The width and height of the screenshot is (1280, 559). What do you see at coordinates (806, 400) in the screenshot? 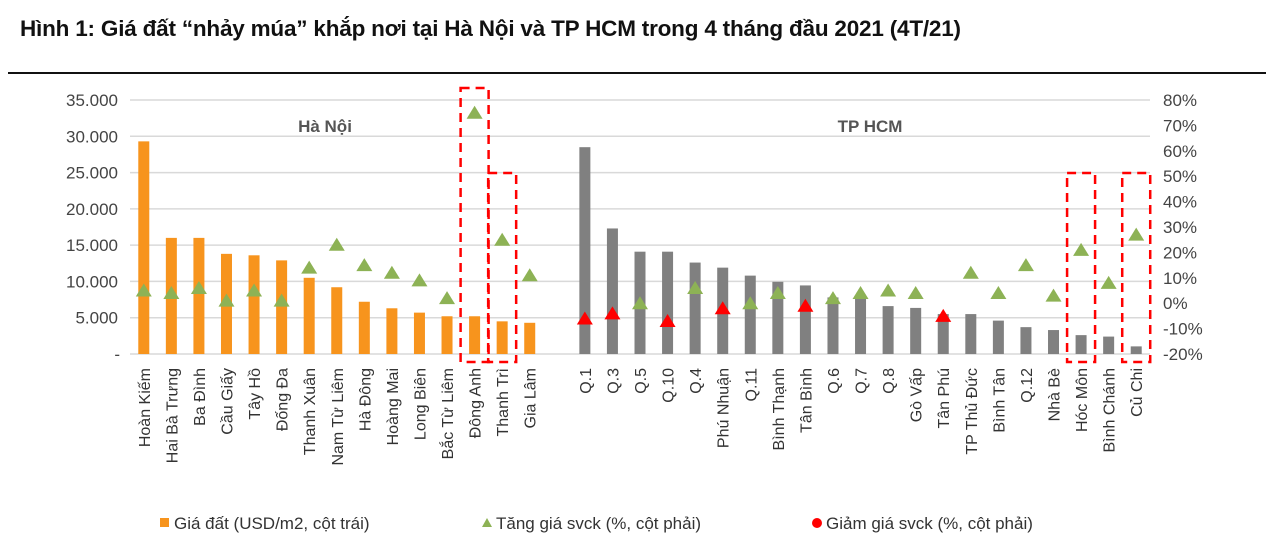
I see `category-label: Tân Bình` at bounding box center [806, 400].